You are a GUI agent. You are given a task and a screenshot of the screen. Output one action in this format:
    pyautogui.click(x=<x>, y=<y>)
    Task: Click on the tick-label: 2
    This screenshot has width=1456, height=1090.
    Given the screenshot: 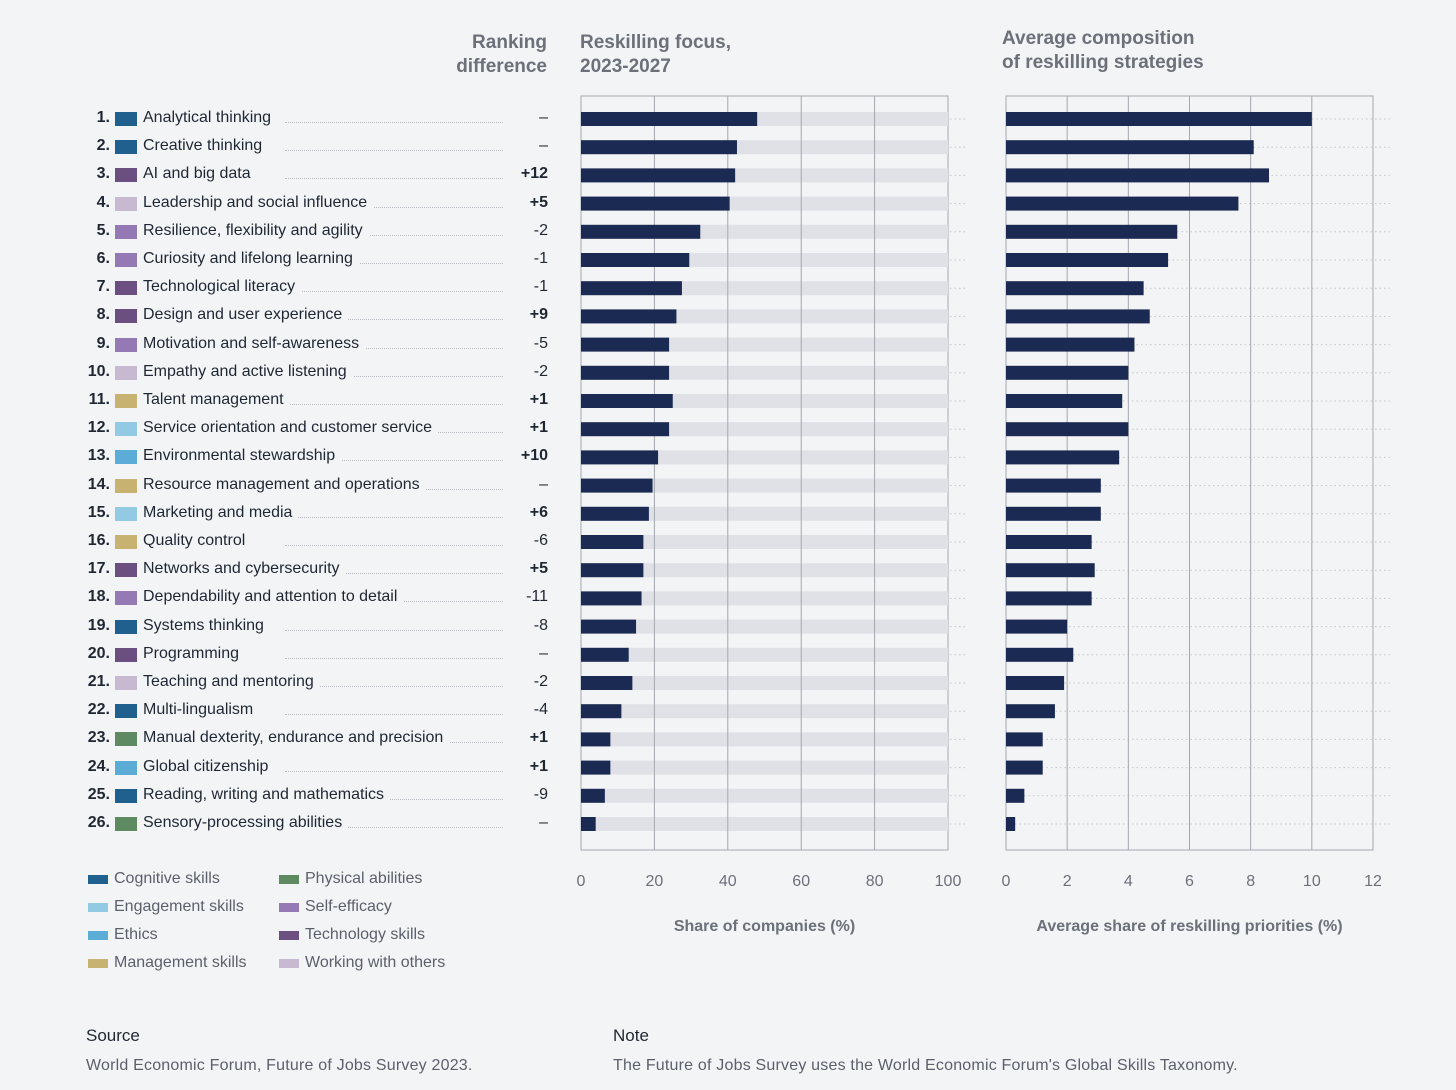 What is the action you would take?
    pyautogui.click(x=1067, y=881)
    